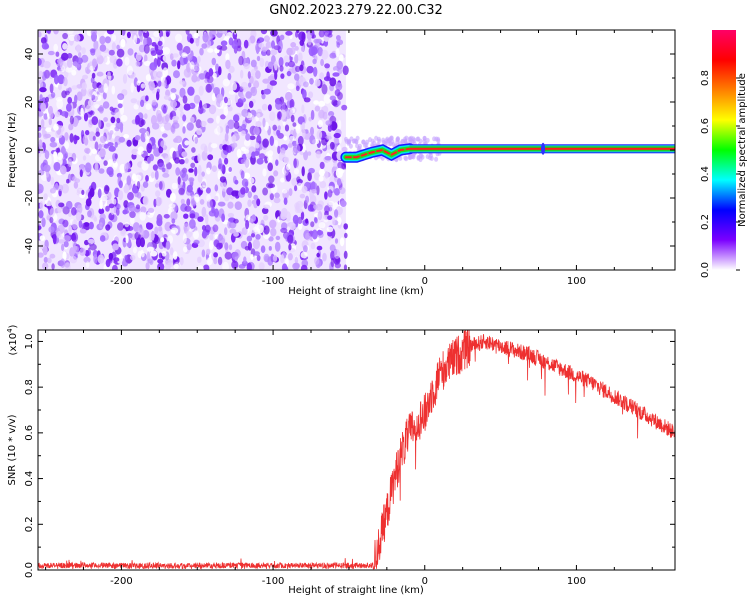 This screenshot has width=750, height=600. What do you see at coordinates (742, 150) in the screenshot?
I see `colorbar-label: Normalized spectral amplitude` at bounding box center [742, 150].